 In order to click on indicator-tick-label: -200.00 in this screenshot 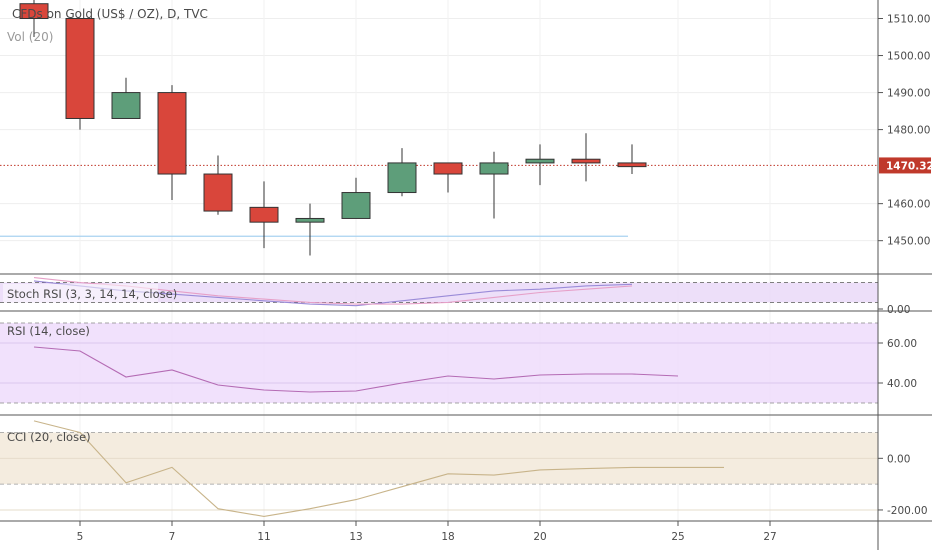, I will do `click(907, 511)`.